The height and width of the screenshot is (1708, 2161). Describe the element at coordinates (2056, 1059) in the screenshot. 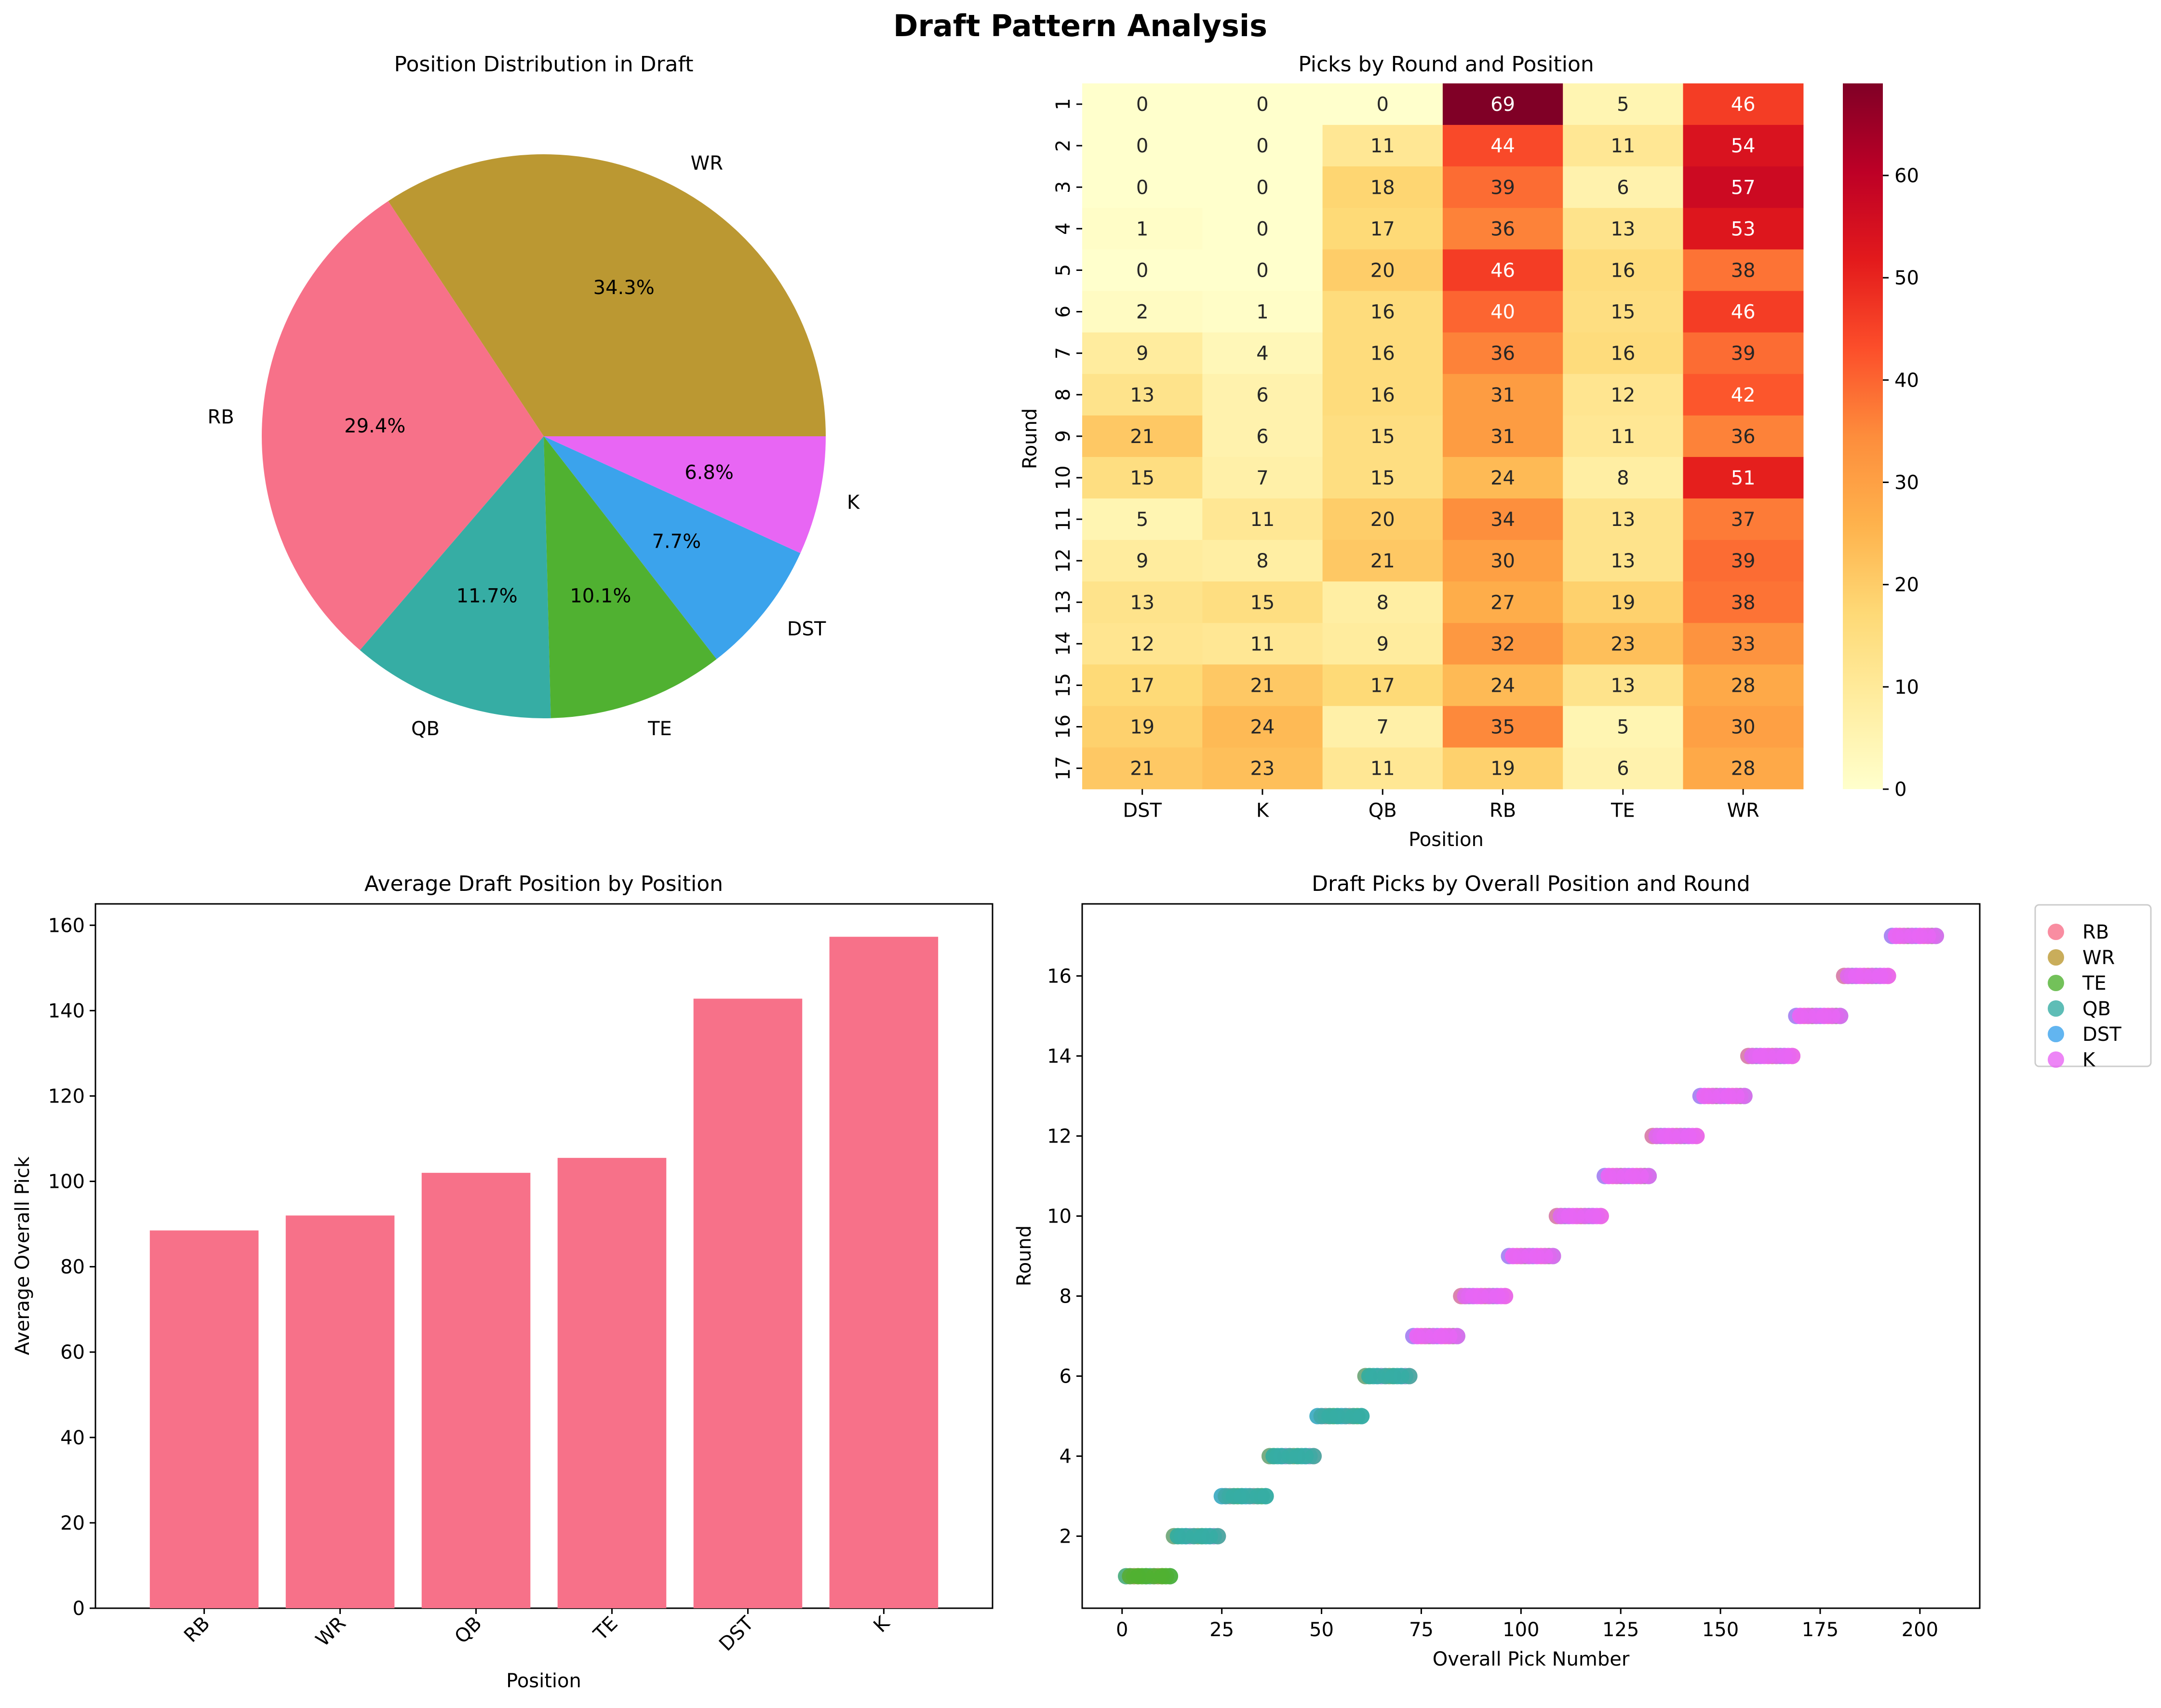

I see `legend-marker-k` at that location.